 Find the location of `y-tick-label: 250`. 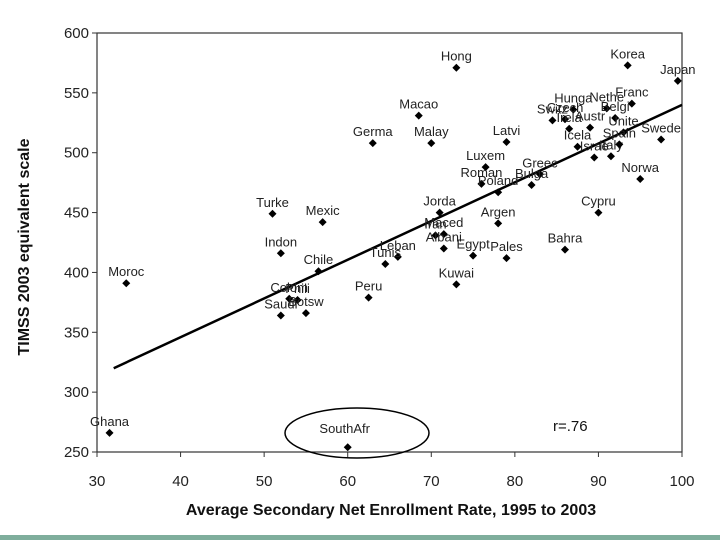

y-tick-label: 250 is located at coordinates (76, 452).